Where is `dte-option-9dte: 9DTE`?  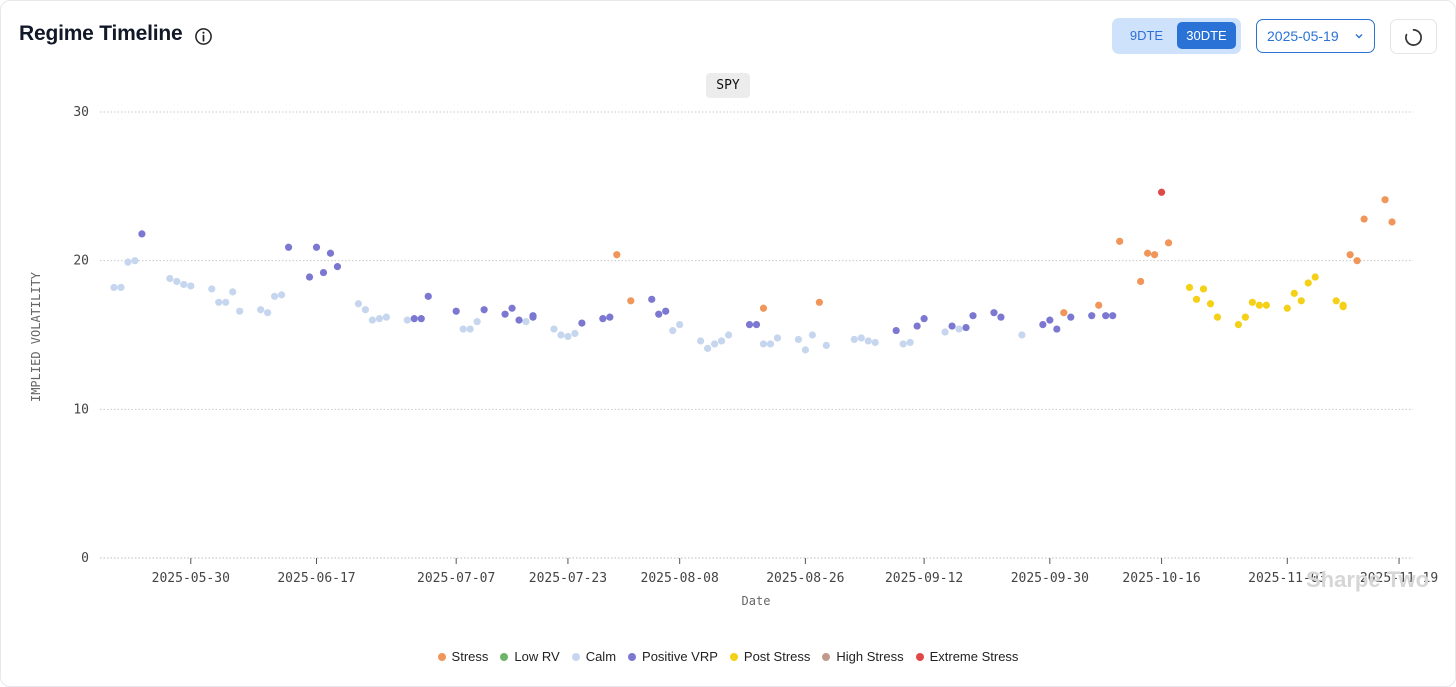
dte-option-9dte: 9DTE is located at coordinates (1146, 35).